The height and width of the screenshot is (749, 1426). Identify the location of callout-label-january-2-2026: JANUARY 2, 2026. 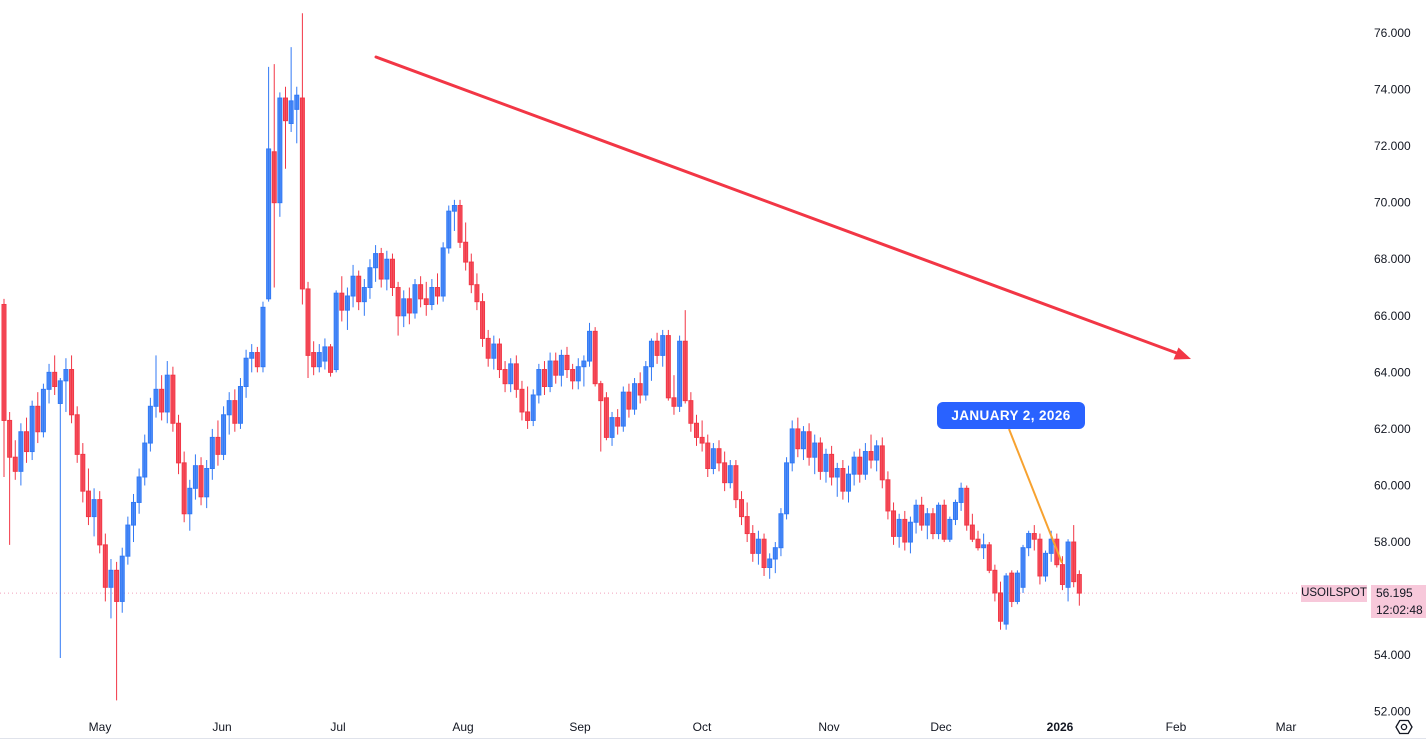
(1011, 415).